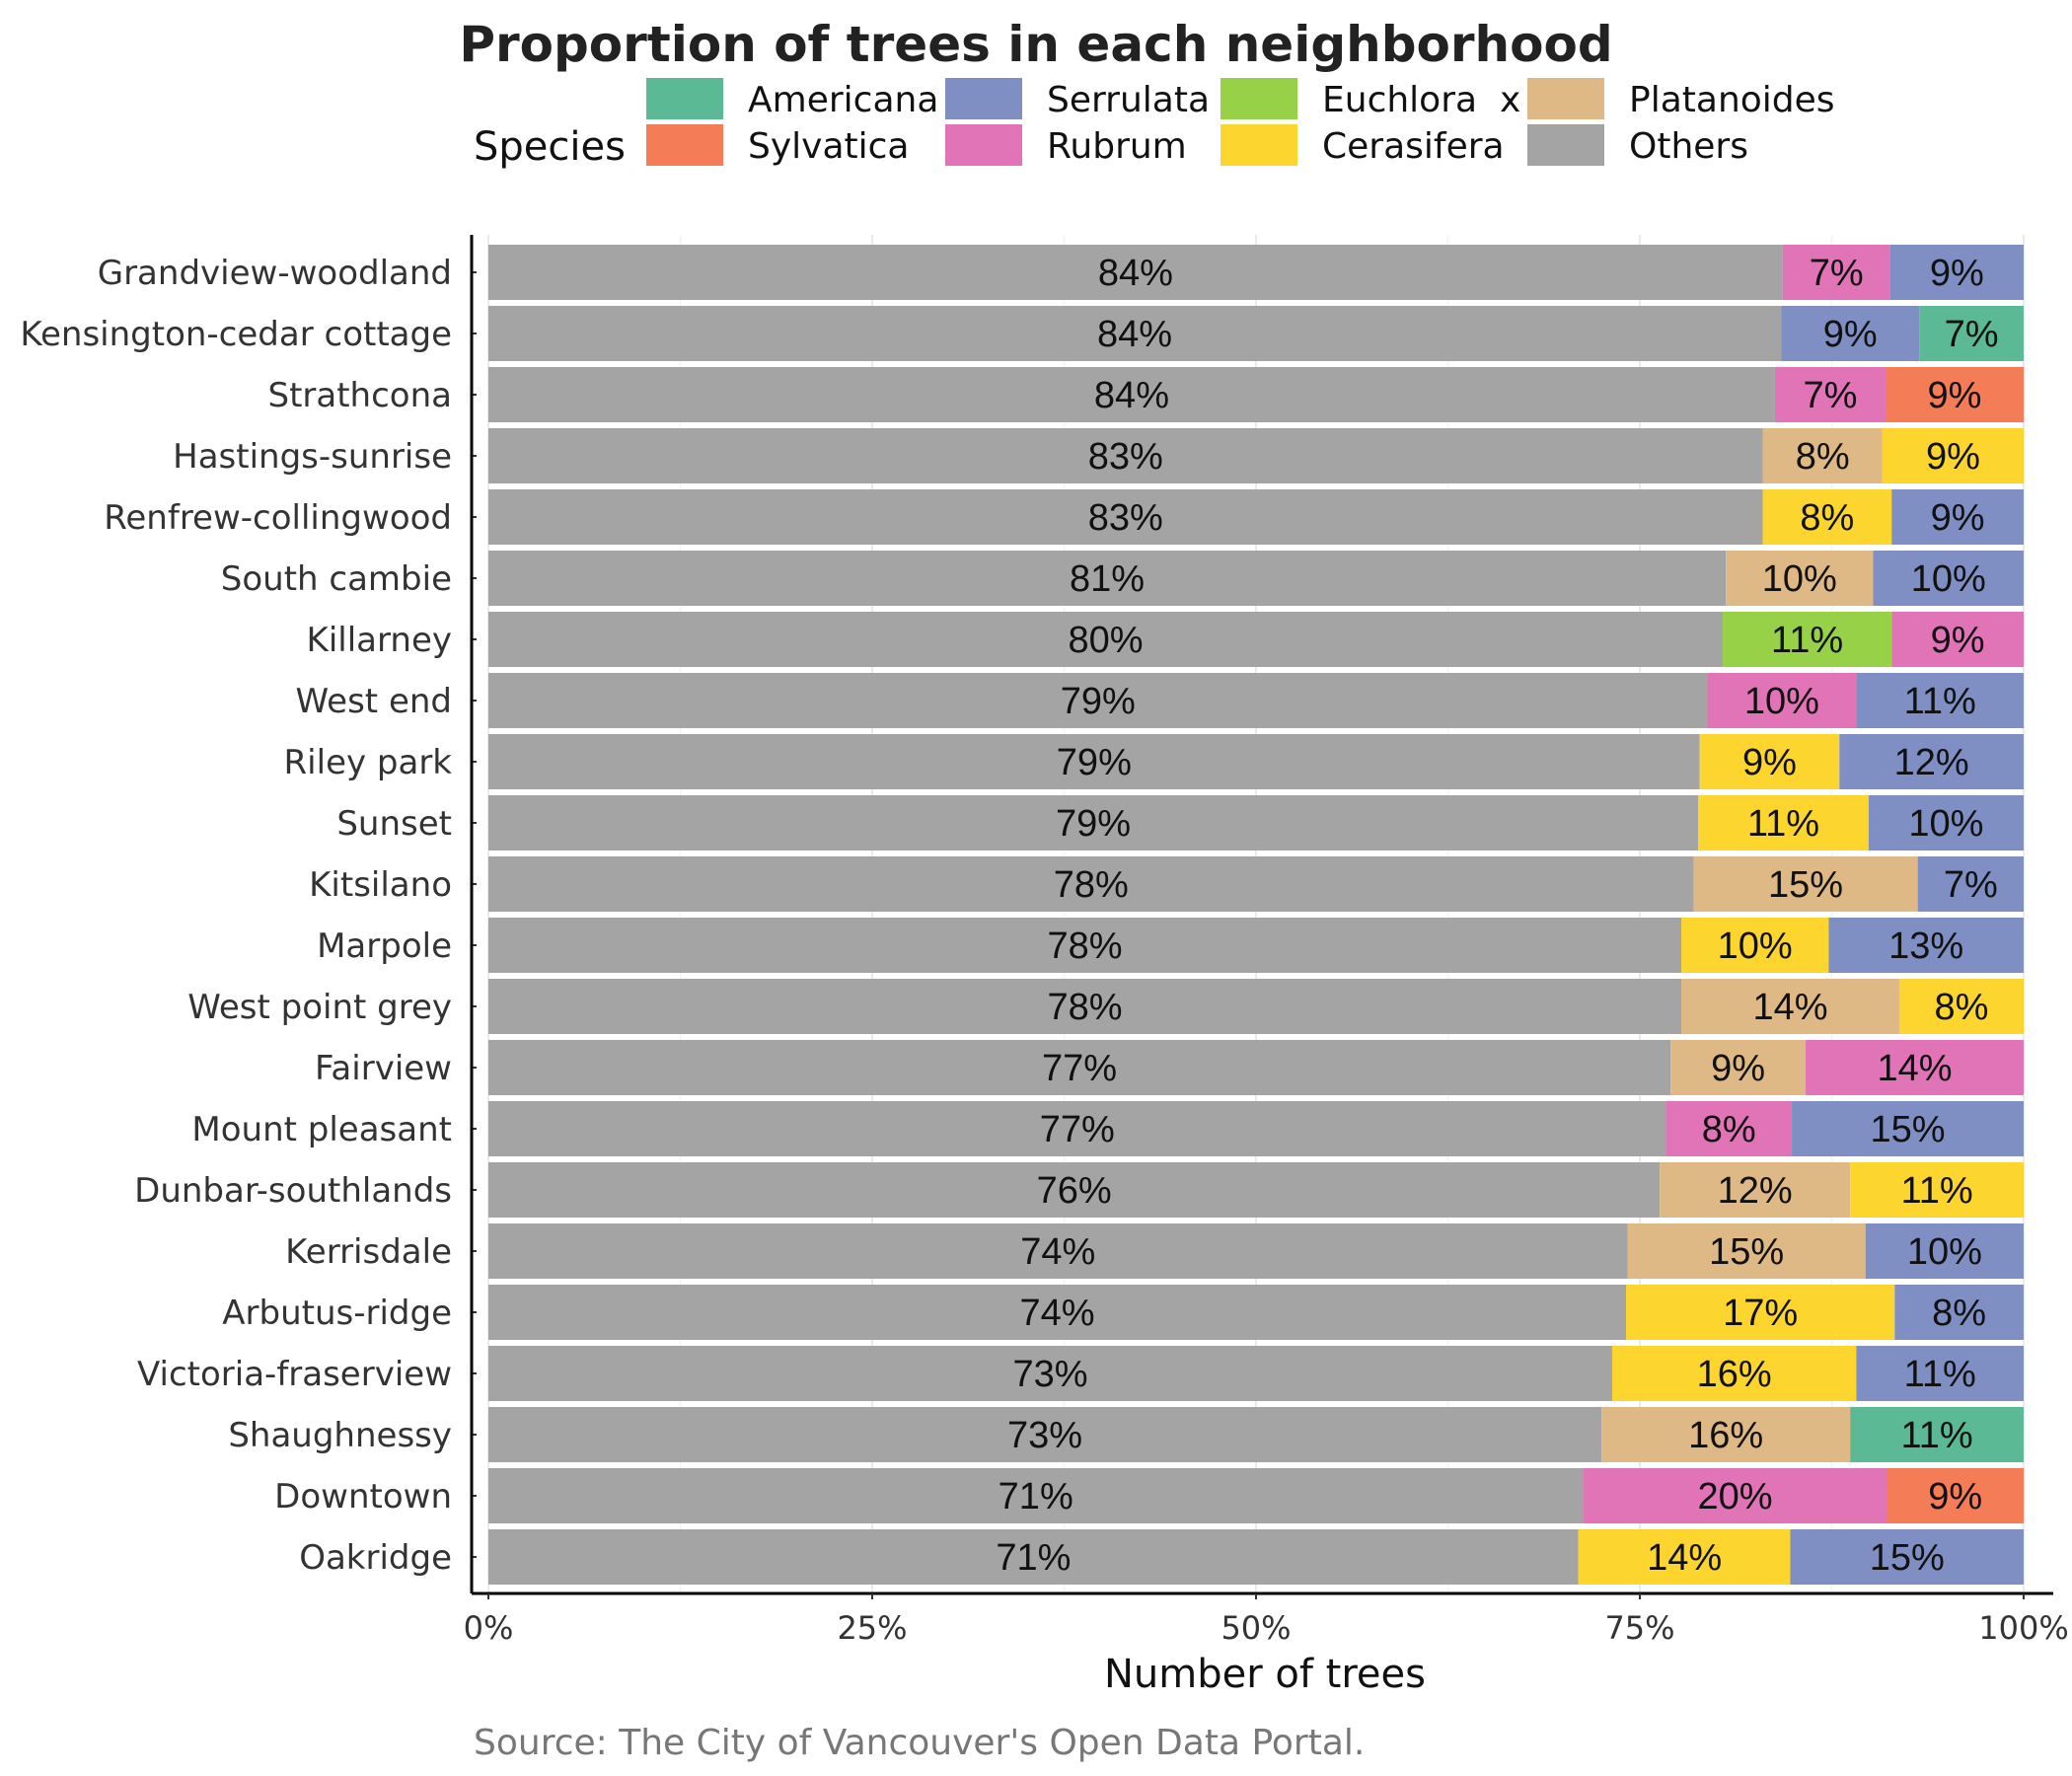 This screenshot has height=1776, width=2072. I want to click on bar-label: 16%, so click(1735, 1374).